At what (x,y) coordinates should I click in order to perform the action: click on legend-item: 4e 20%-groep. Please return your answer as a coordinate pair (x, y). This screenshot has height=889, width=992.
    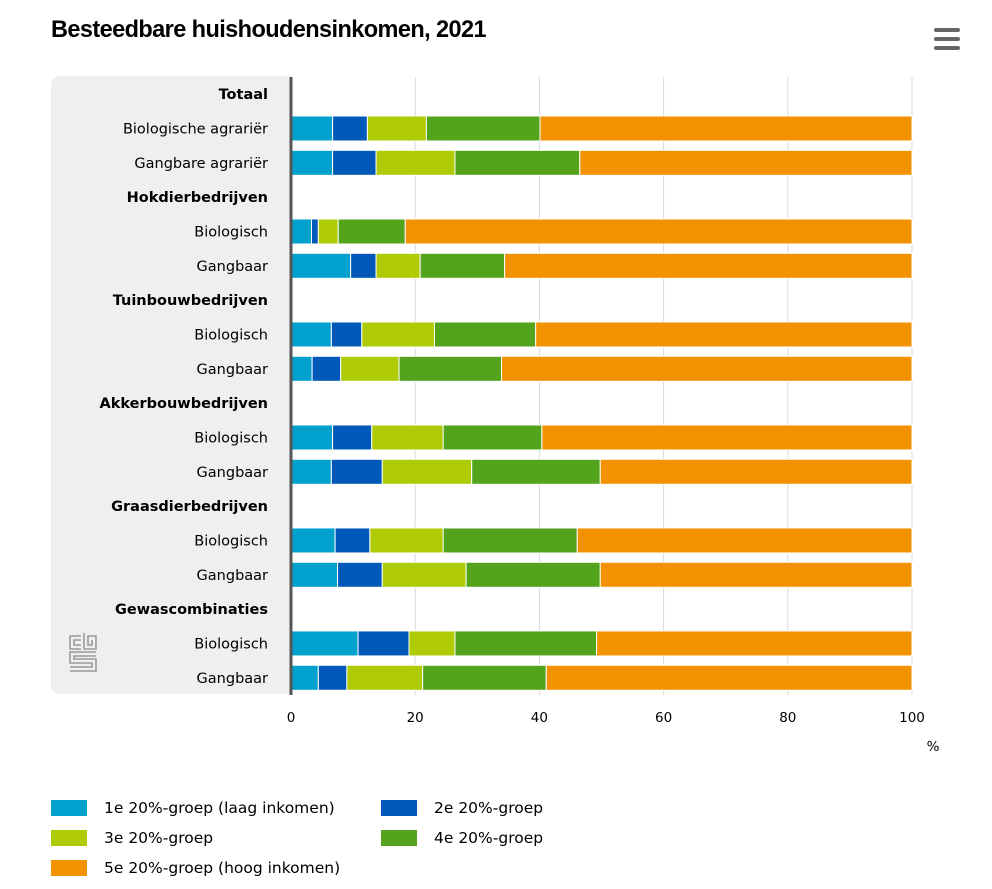
    Looking at the image, I should click on (462, 838).